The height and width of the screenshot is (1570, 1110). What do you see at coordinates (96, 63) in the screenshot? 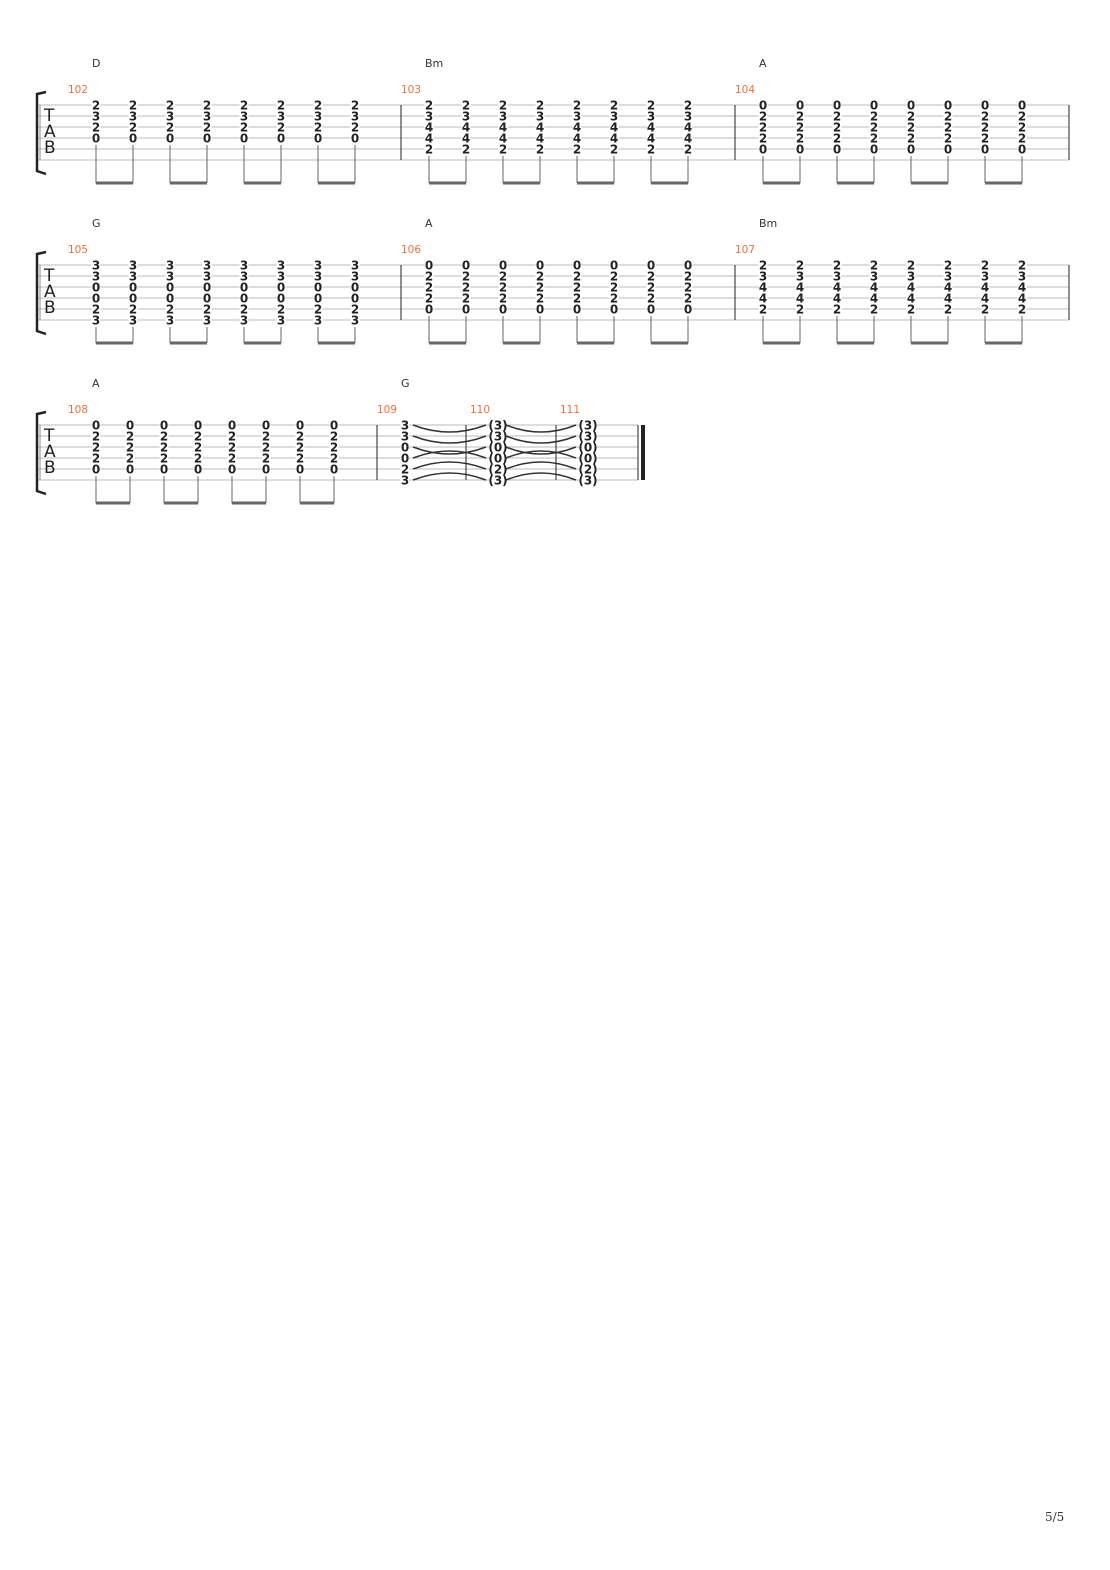
I see `chord-name: D` at bounding box center [96, 63].